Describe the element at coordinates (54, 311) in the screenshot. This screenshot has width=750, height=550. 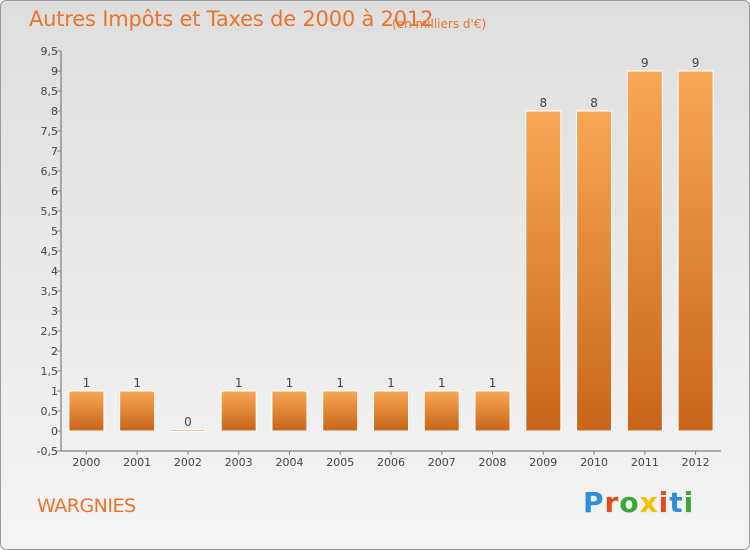
I see `y-tick-label: 3` at that location.